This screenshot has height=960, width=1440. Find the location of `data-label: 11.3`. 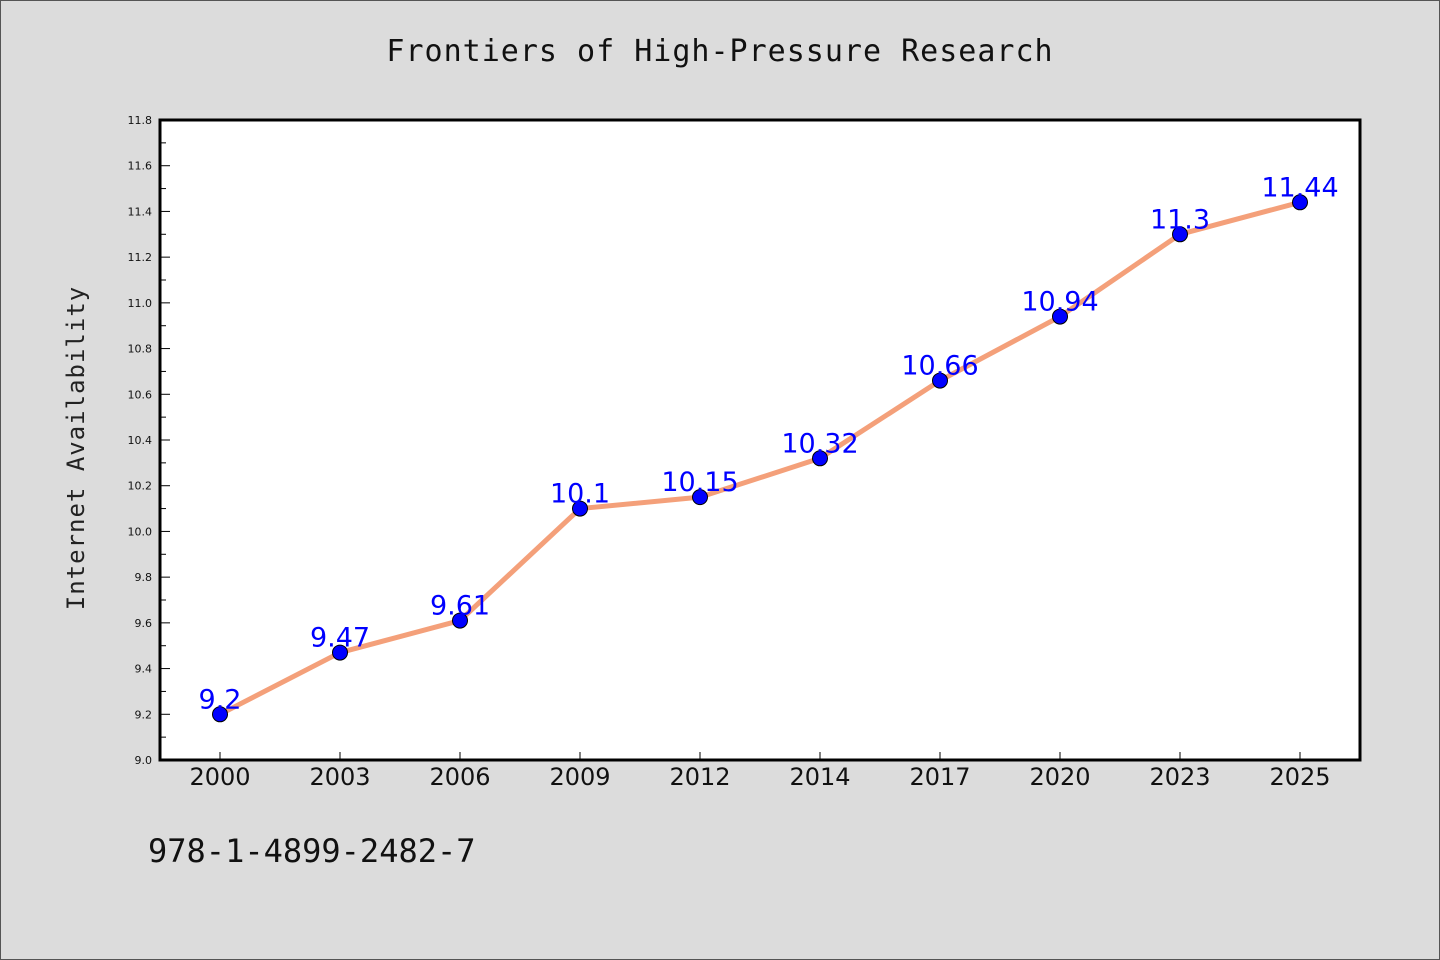

data-label: 11.3 is located at coordinates (1180, 219).